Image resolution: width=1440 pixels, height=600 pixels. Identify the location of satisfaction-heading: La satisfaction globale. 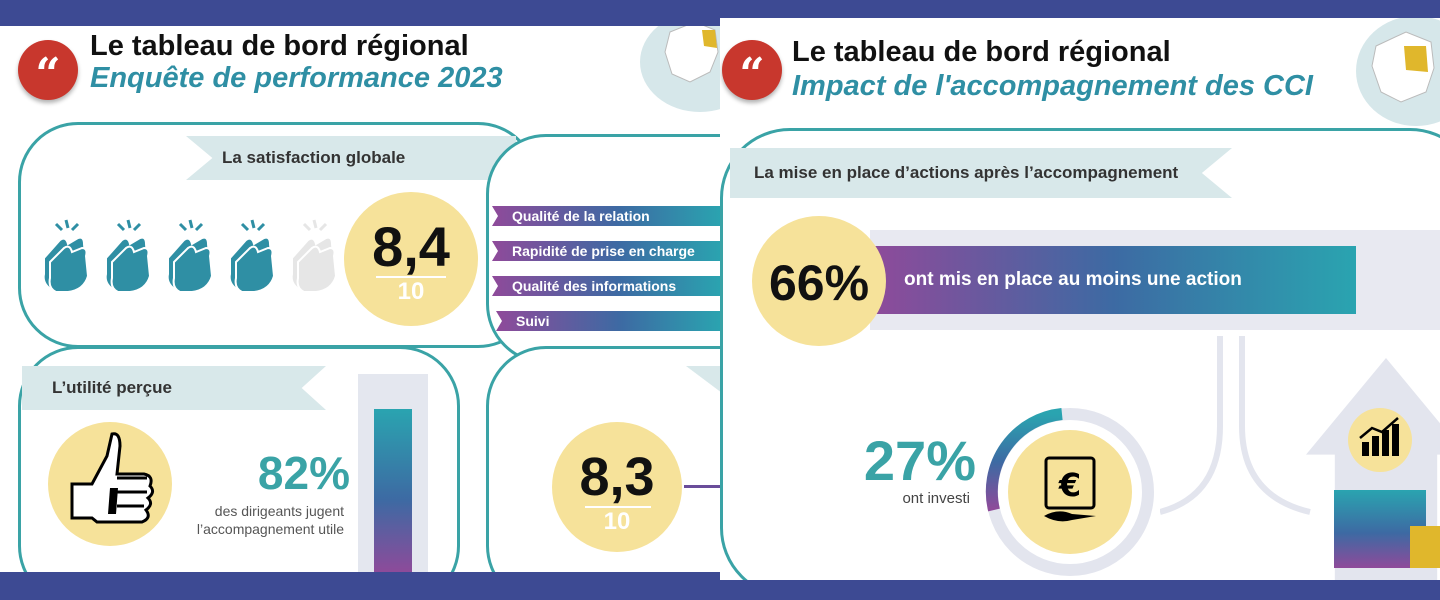
(314, 157).